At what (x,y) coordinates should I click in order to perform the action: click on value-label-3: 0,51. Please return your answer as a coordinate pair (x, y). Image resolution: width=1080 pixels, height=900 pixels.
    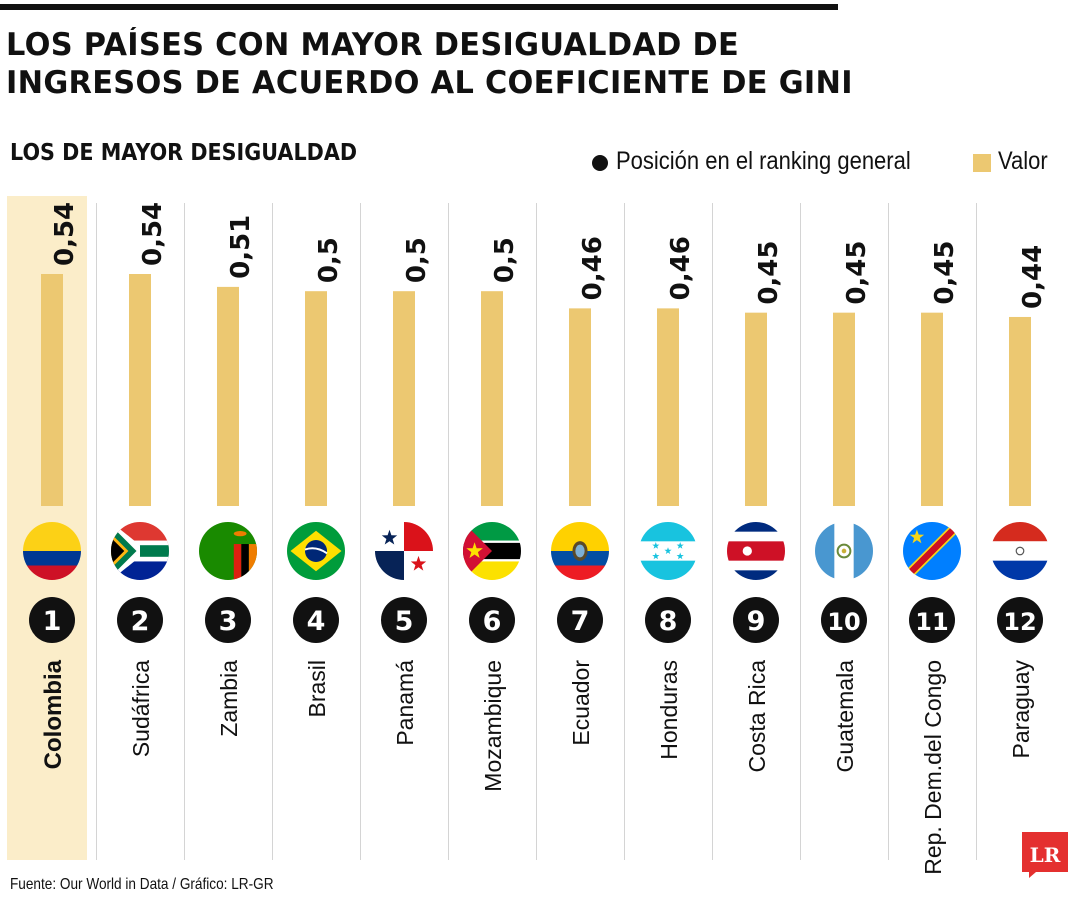
    Looking at the image, I should click on (241, 247).